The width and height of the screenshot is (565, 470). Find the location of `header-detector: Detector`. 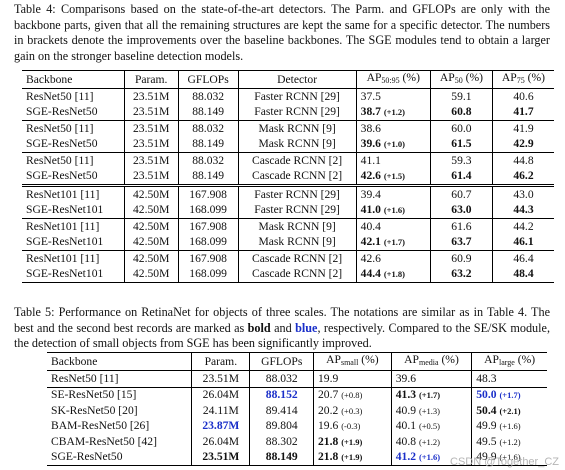

header-detector: Detector is located at coordinates (297, 79).